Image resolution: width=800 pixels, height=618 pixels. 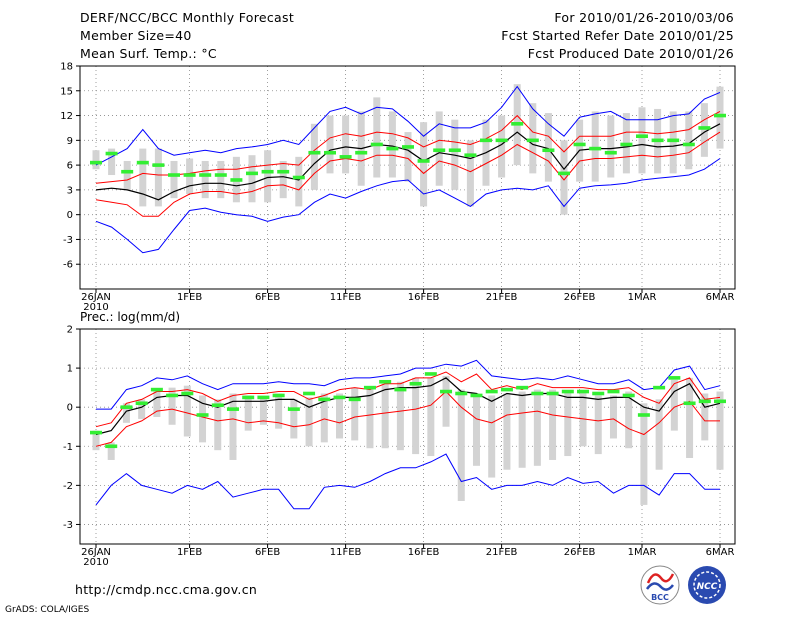 What do you see at coordinates (267, 297) in the screenshot?
I see `temp-x-tick-label: 6FEB` at bounding box center [267, 297].